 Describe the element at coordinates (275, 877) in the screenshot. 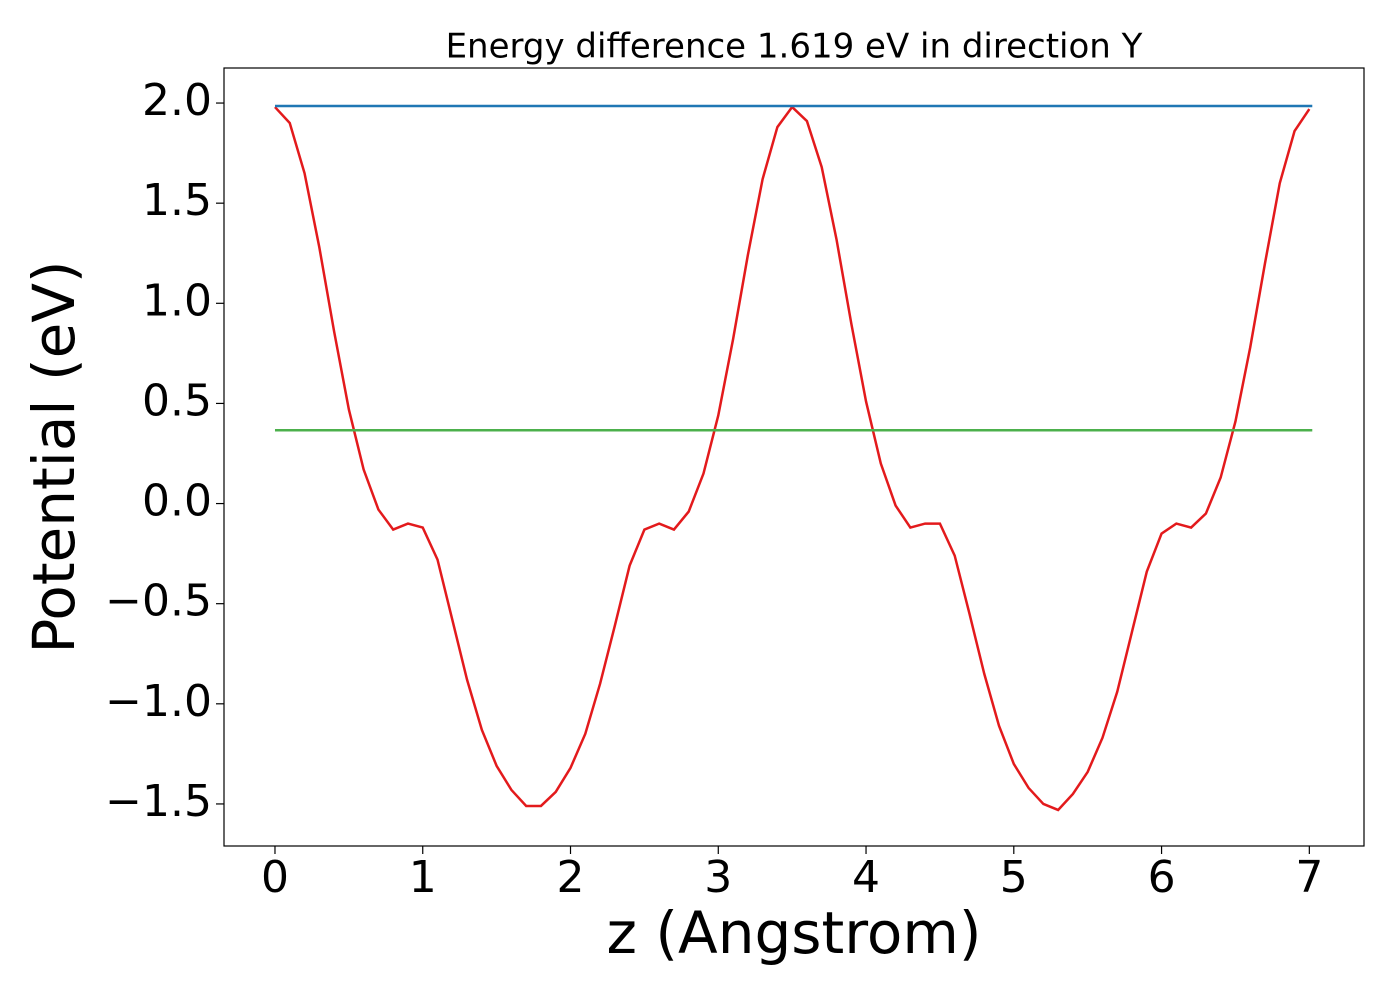

I see `x-tick-label: 0` at that location.